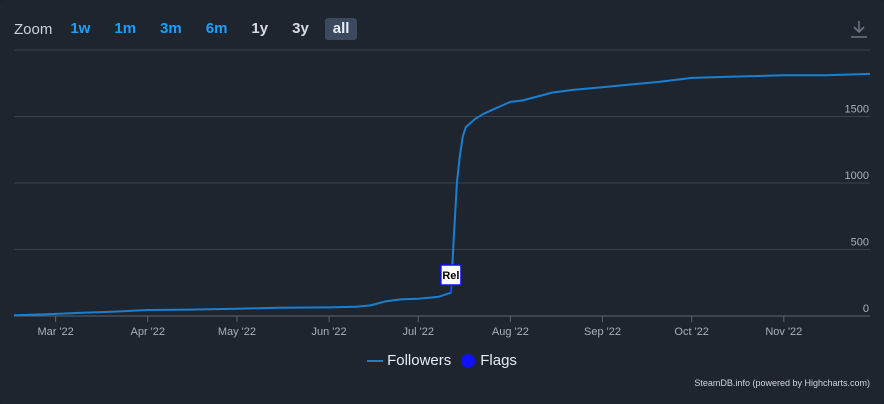  I want to click on zoom-3m-button: 3m, so click(171, 28).